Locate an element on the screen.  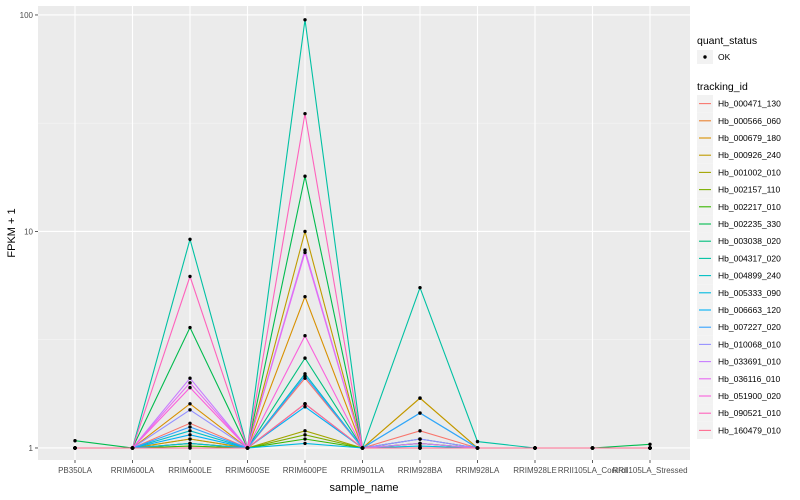
legend-label: Hb_000926_240 is located at coordinates (749, 155).